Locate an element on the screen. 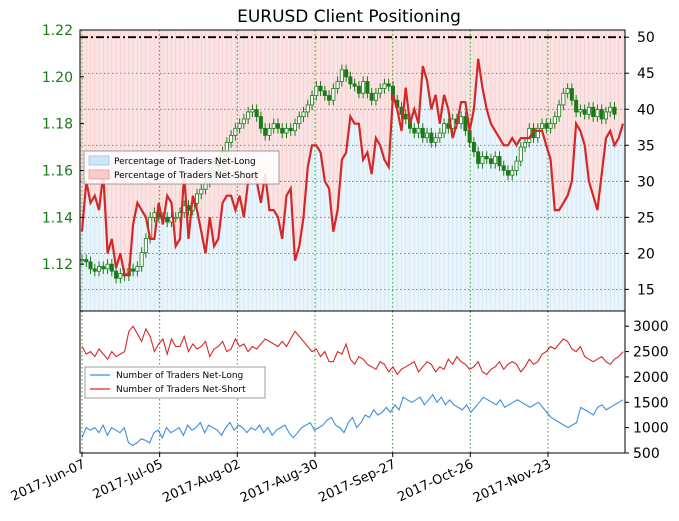 The width and height of the screenshot is (679, 521). x-tick-label: 2017-Sep-27 is located at coordinates (357, 481).